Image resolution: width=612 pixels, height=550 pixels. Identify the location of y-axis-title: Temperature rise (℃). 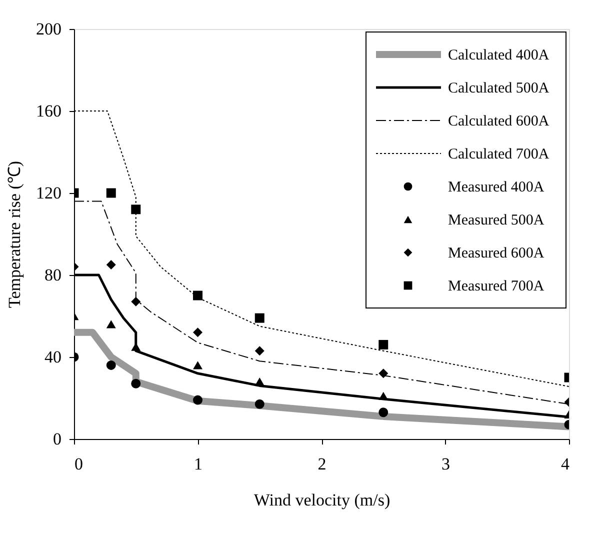
(14, 234).